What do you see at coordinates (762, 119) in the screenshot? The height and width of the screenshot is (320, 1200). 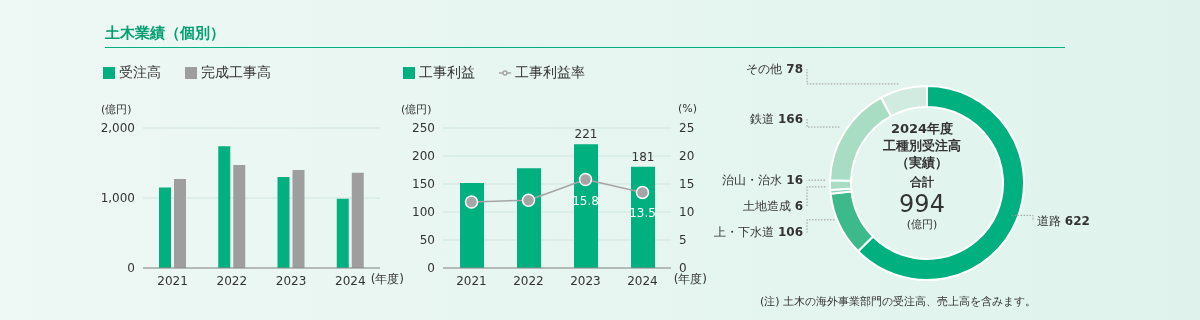 I see `slice-label: 鉄道` at bounding box center [762, 119].